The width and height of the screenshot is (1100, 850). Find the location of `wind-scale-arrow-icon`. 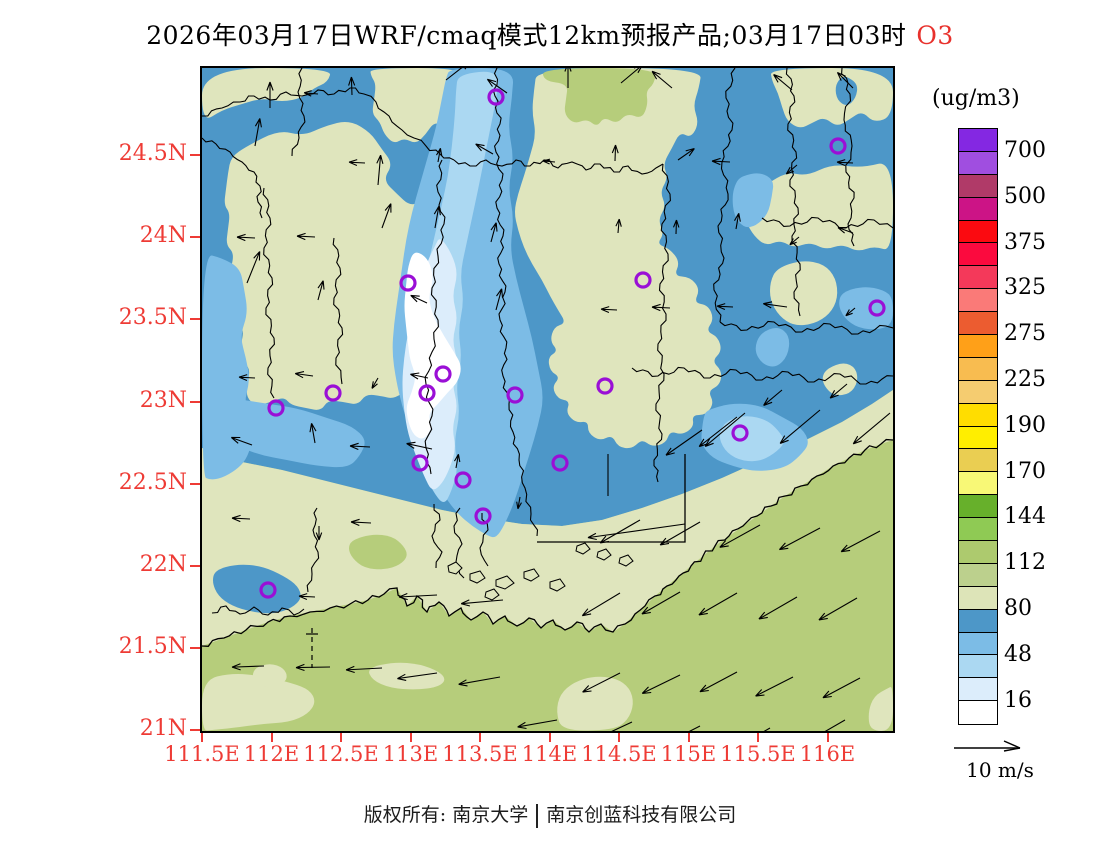

wind-scale-arrow-icon is located at coordinates (987, 746).